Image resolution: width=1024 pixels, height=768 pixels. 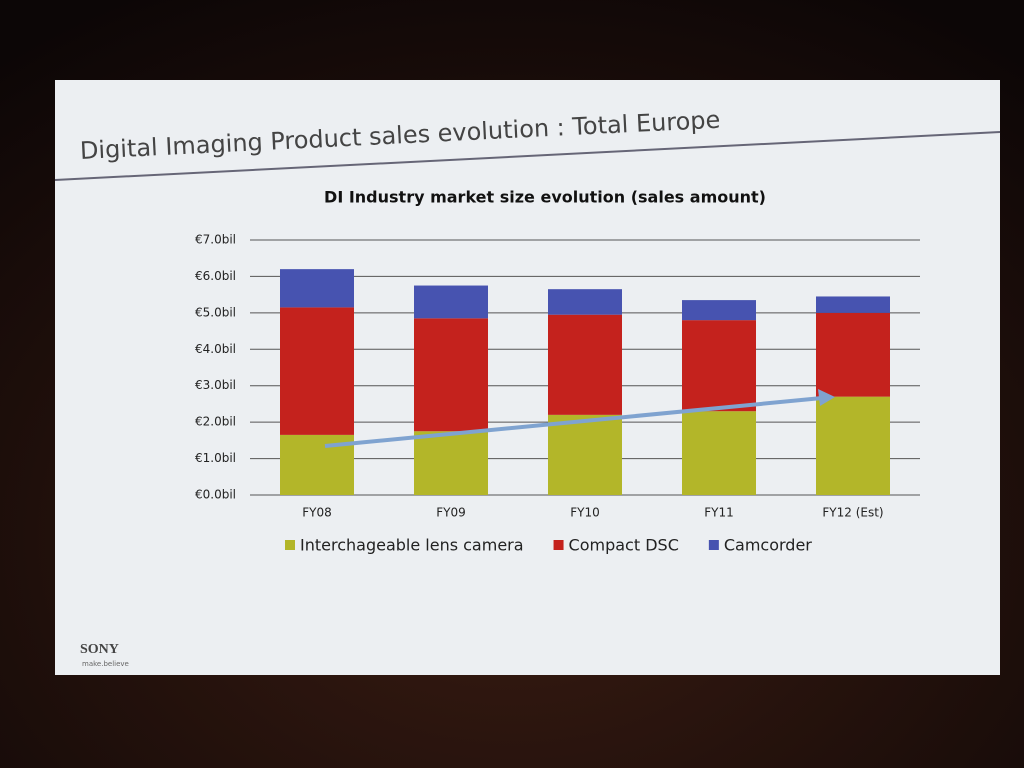 What do you see at coordinates (719, 513) in the screenshot?
I see `x-tick-label: FY11` at bounding box center [719, 513].